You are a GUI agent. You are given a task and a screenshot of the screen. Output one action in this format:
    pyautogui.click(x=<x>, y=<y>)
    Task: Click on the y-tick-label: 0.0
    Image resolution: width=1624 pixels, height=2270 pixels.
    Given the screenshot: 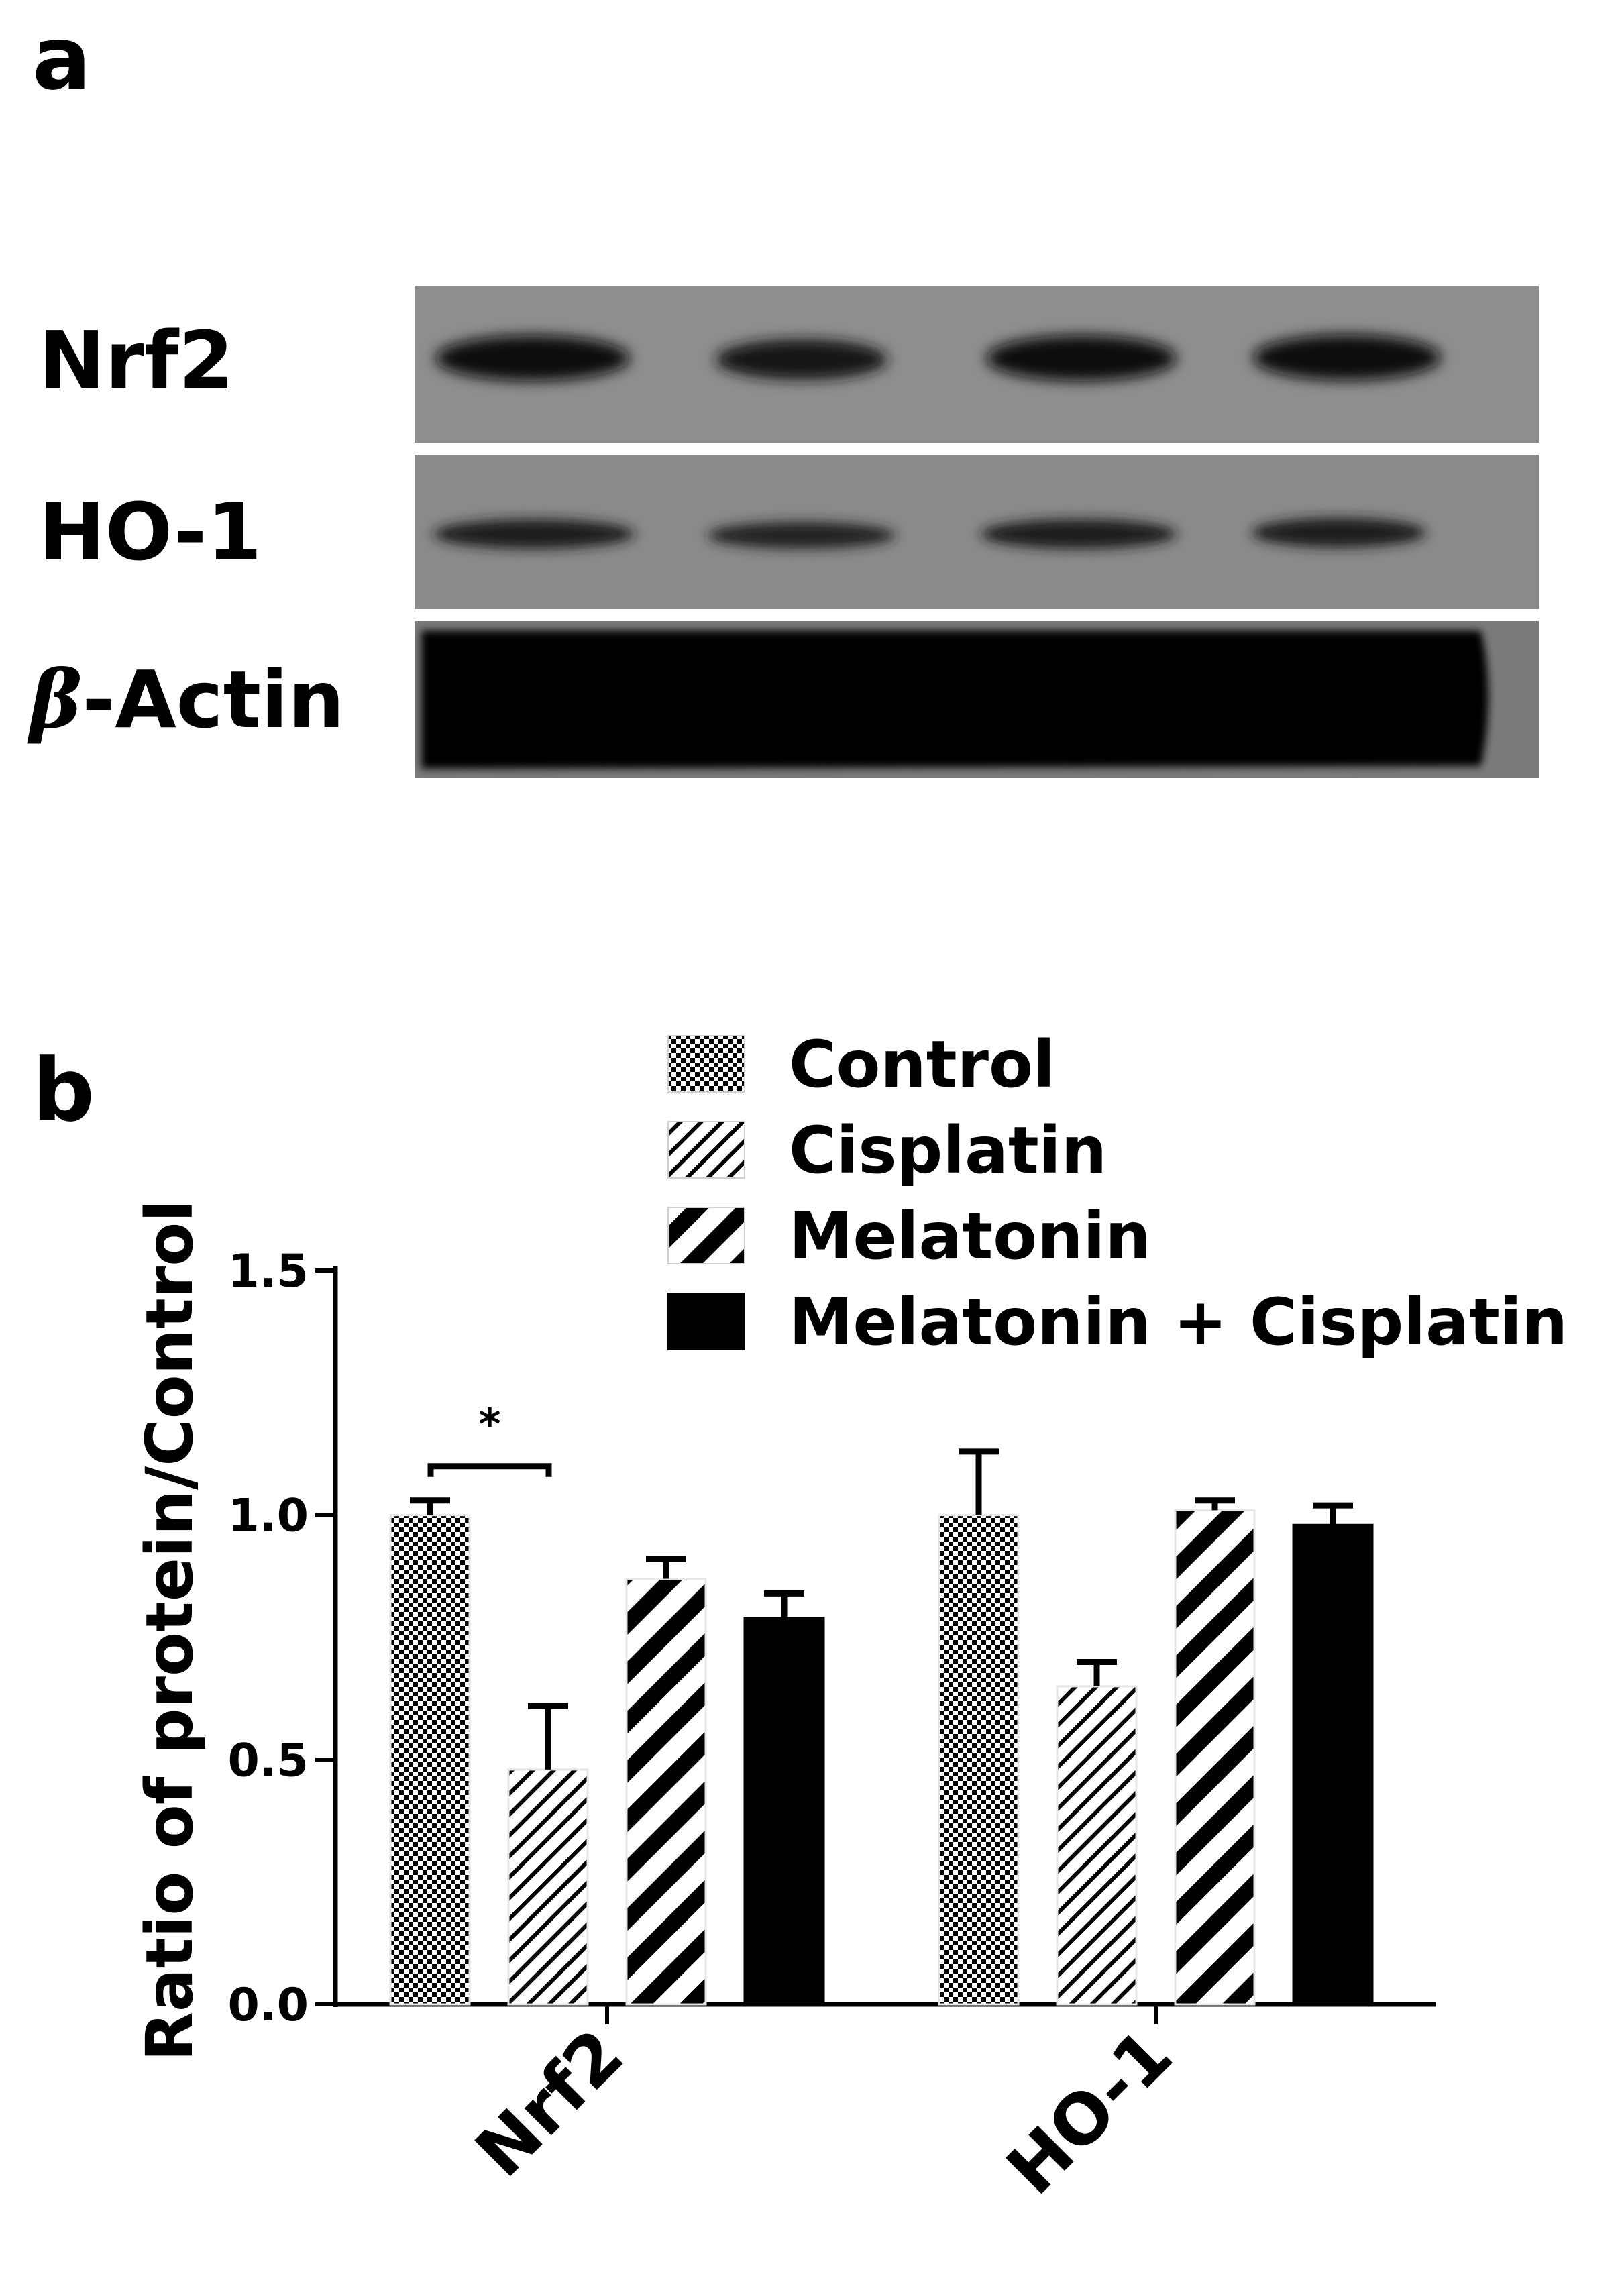 What is the action you would take?
    pyautogui.click(x=268, y=2005)
    